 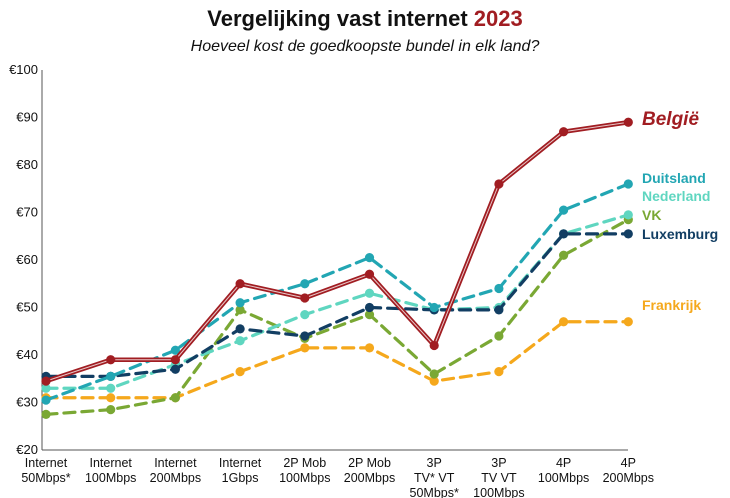 I want to click on x-tick-label: Internet 200Mbps, so click(x=175, y=470).